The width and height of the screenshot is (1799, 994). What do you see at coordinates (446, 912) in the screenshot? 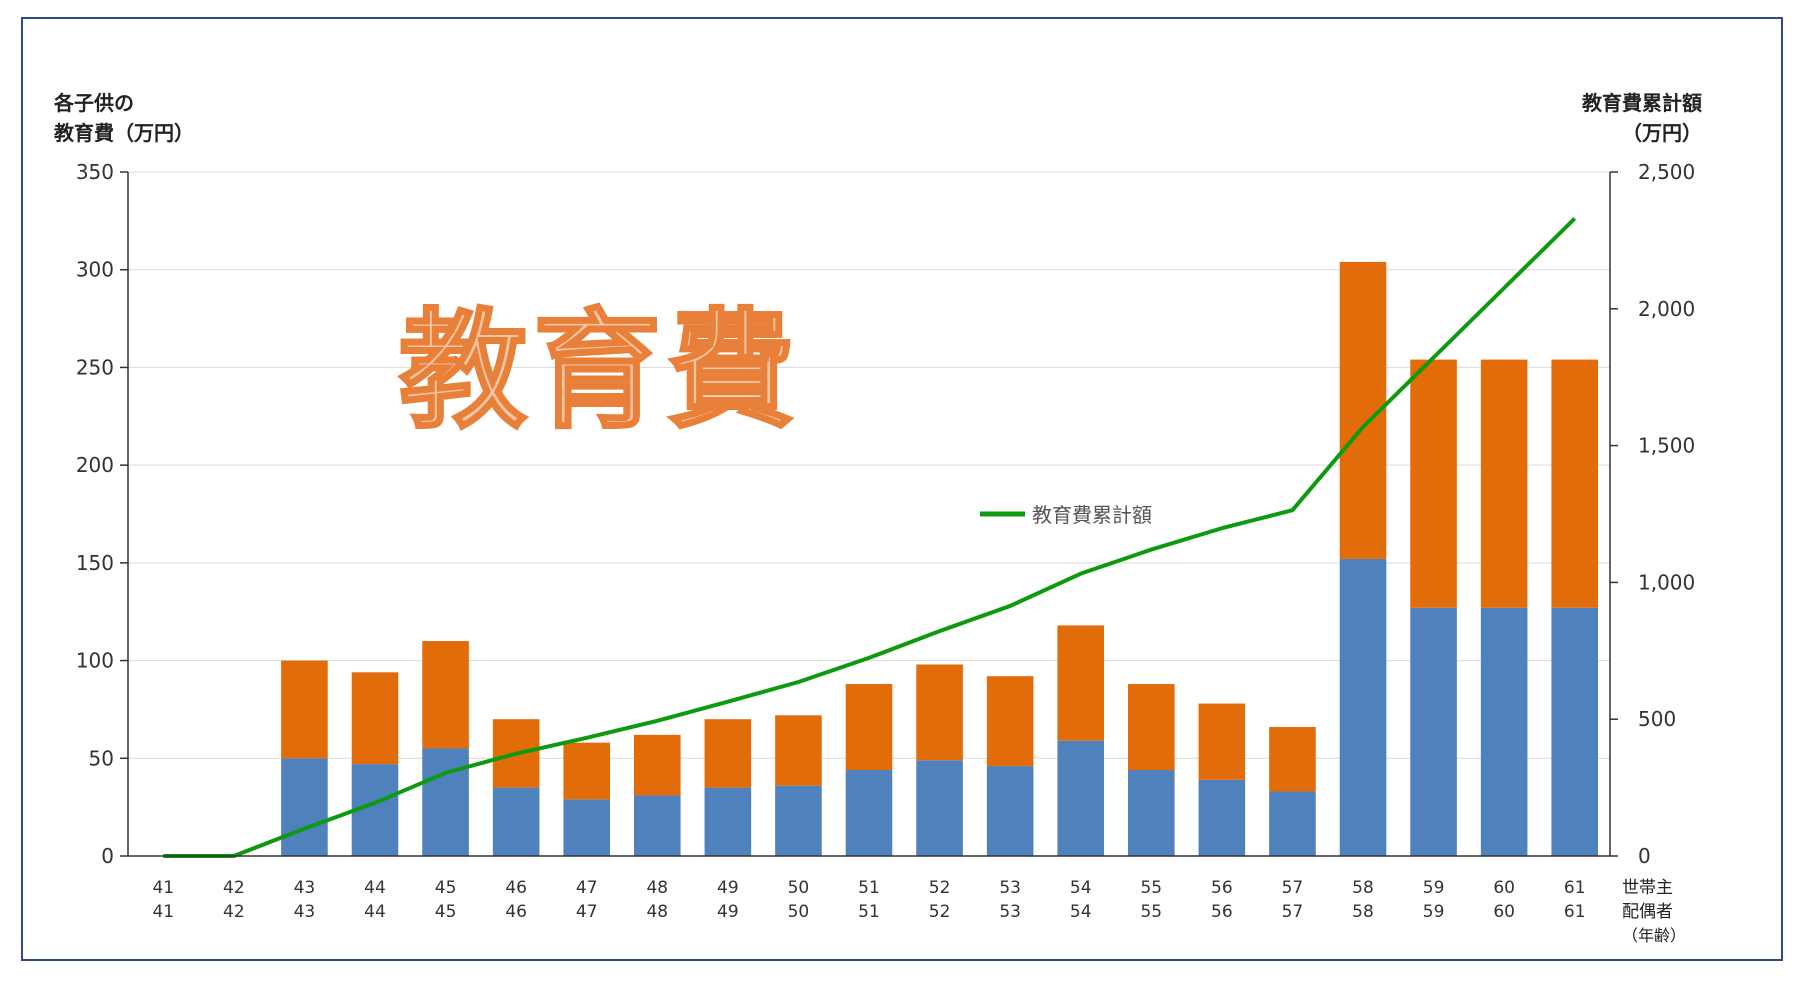
I see `x-tick-label-spouse: 45` at bounding box center [446, 912].